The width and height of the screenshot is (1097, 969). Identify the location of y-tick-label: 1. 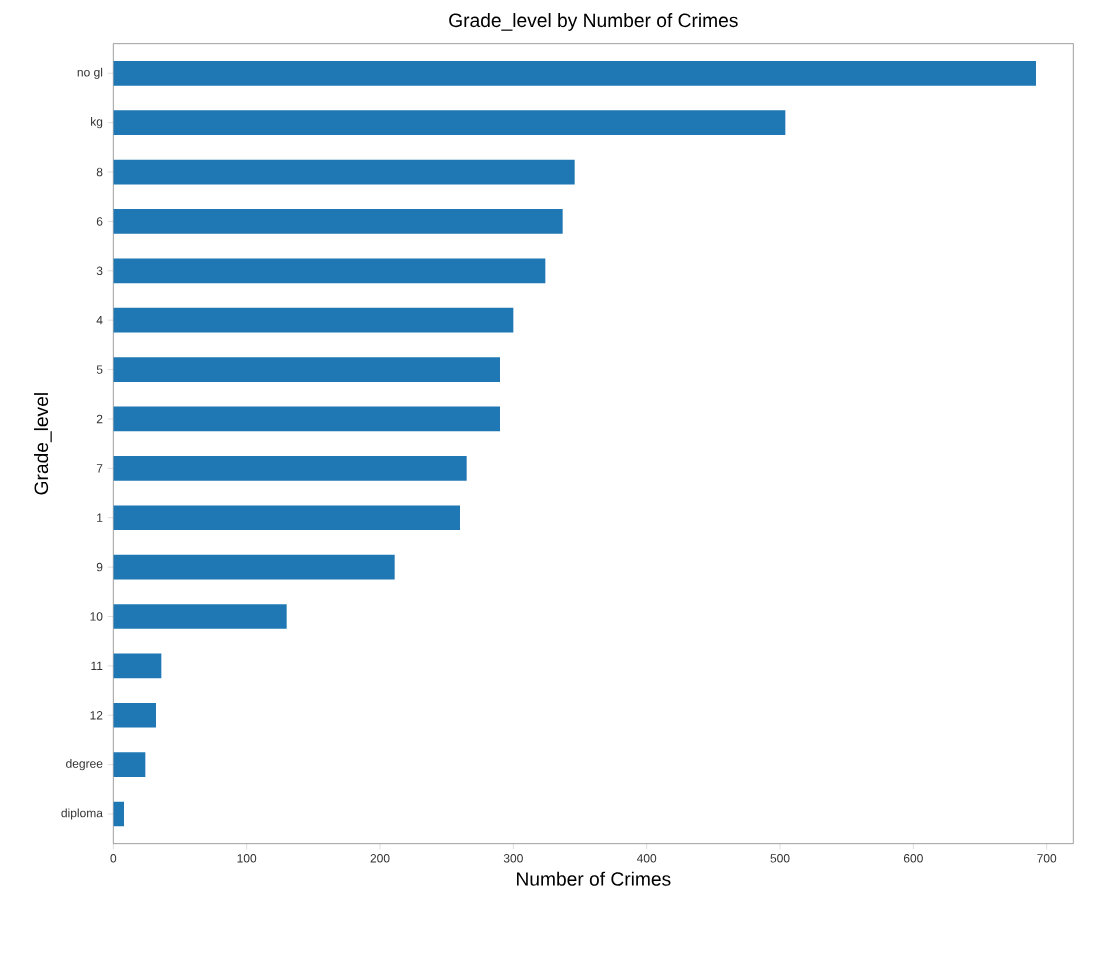
(100, 517).